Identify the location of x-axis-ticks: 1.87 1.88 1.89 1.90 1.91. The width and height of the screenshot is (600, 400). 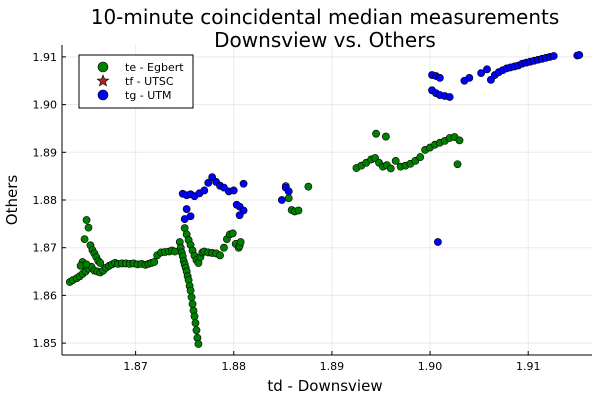
(331, 362).